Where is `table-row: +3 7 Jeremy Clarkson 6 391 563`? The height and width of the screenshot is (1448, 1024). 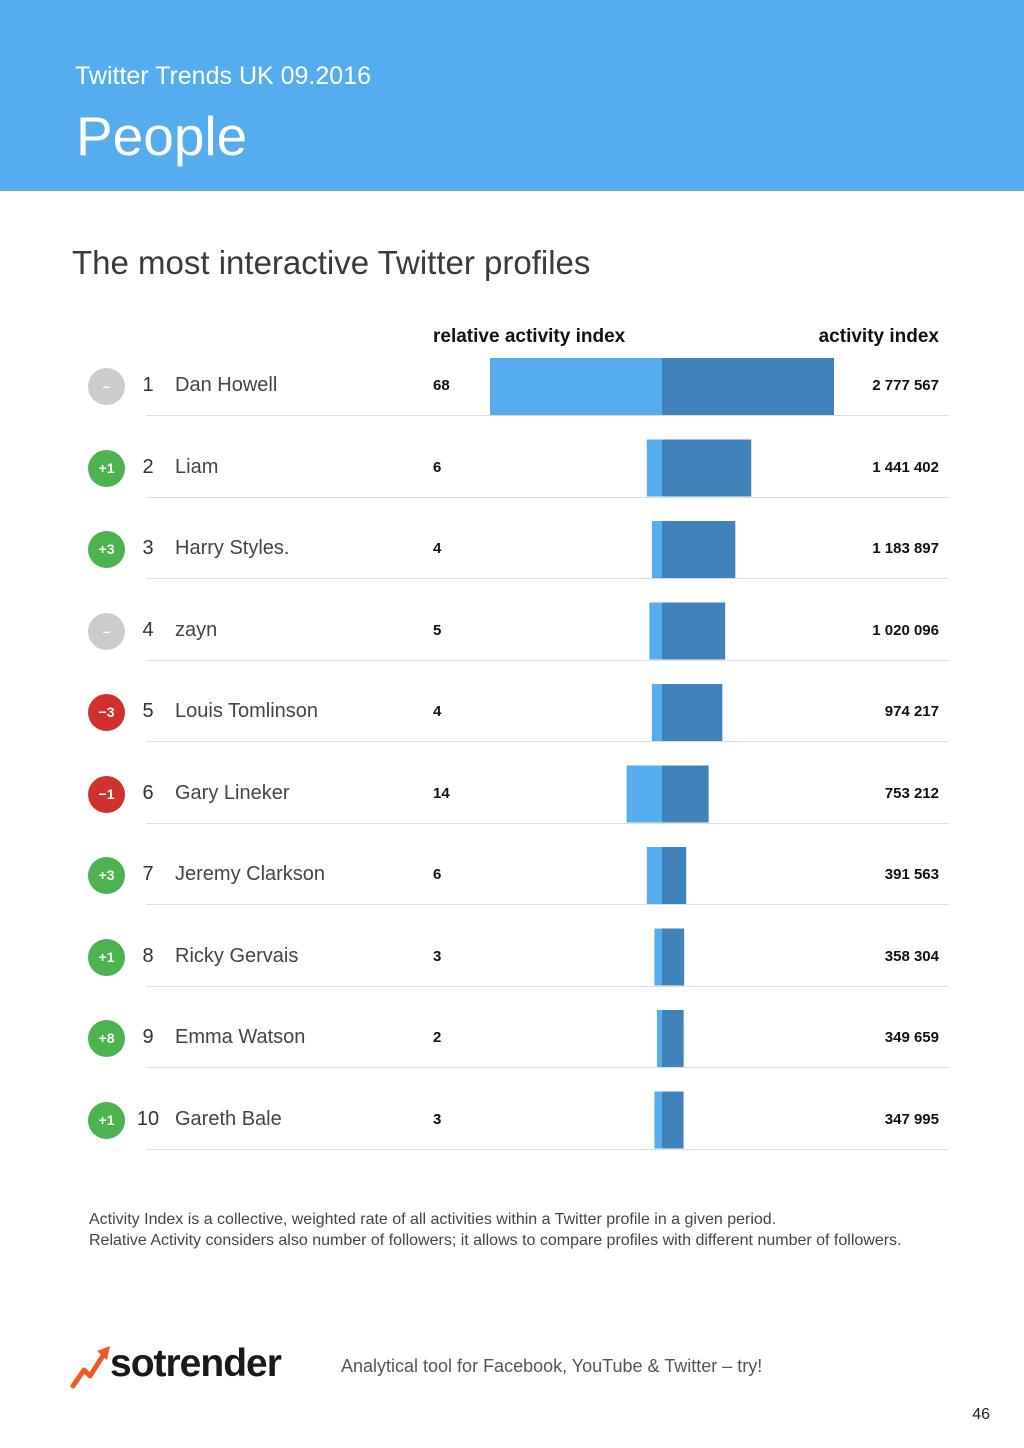
table-row: +3 7 Jeremy Clarkson 6 391 563 is located at coordinates (512, 888).